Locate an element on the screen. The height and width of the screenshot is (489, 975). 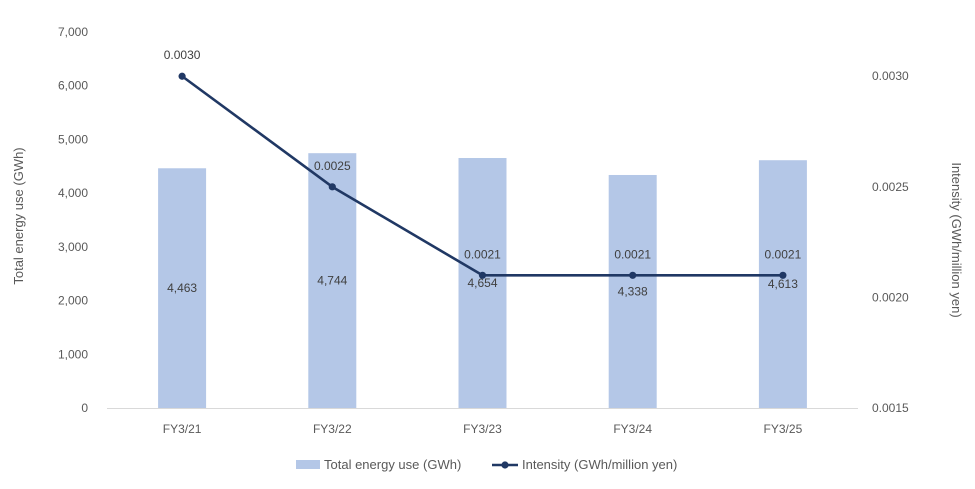
x-tick-label: FY3/23 is located at coordinates (482, 429).